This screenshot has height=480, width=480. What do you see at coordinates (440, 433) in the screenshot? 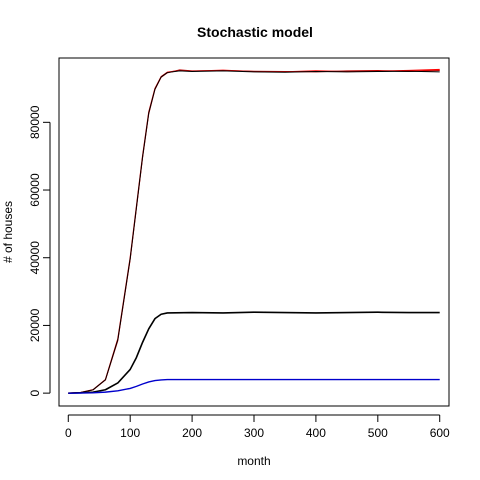
I see `x-tick-label: 600` at bounding box center [440, 433].